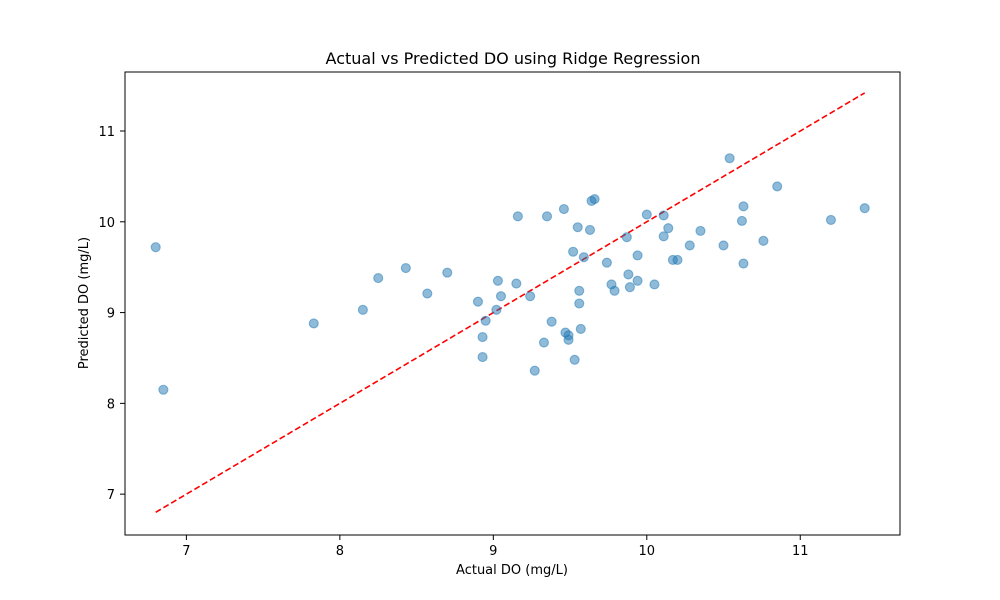  I want to click on y-axis-label: Predicted DO (mg/L), so click(84, 303).